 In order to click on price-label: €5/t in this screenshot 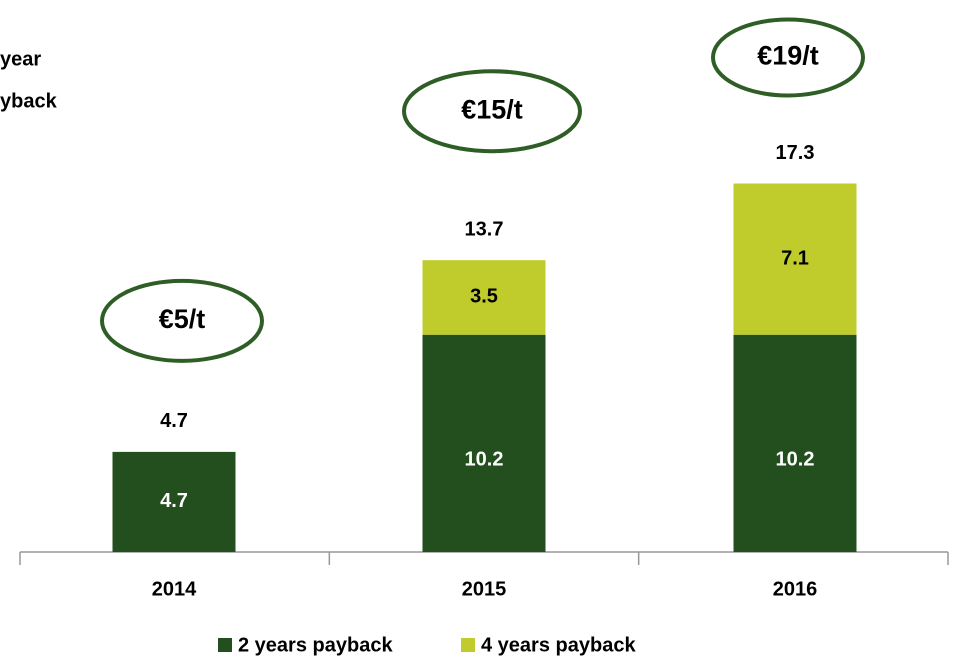, I will do `click(182, 319)`.